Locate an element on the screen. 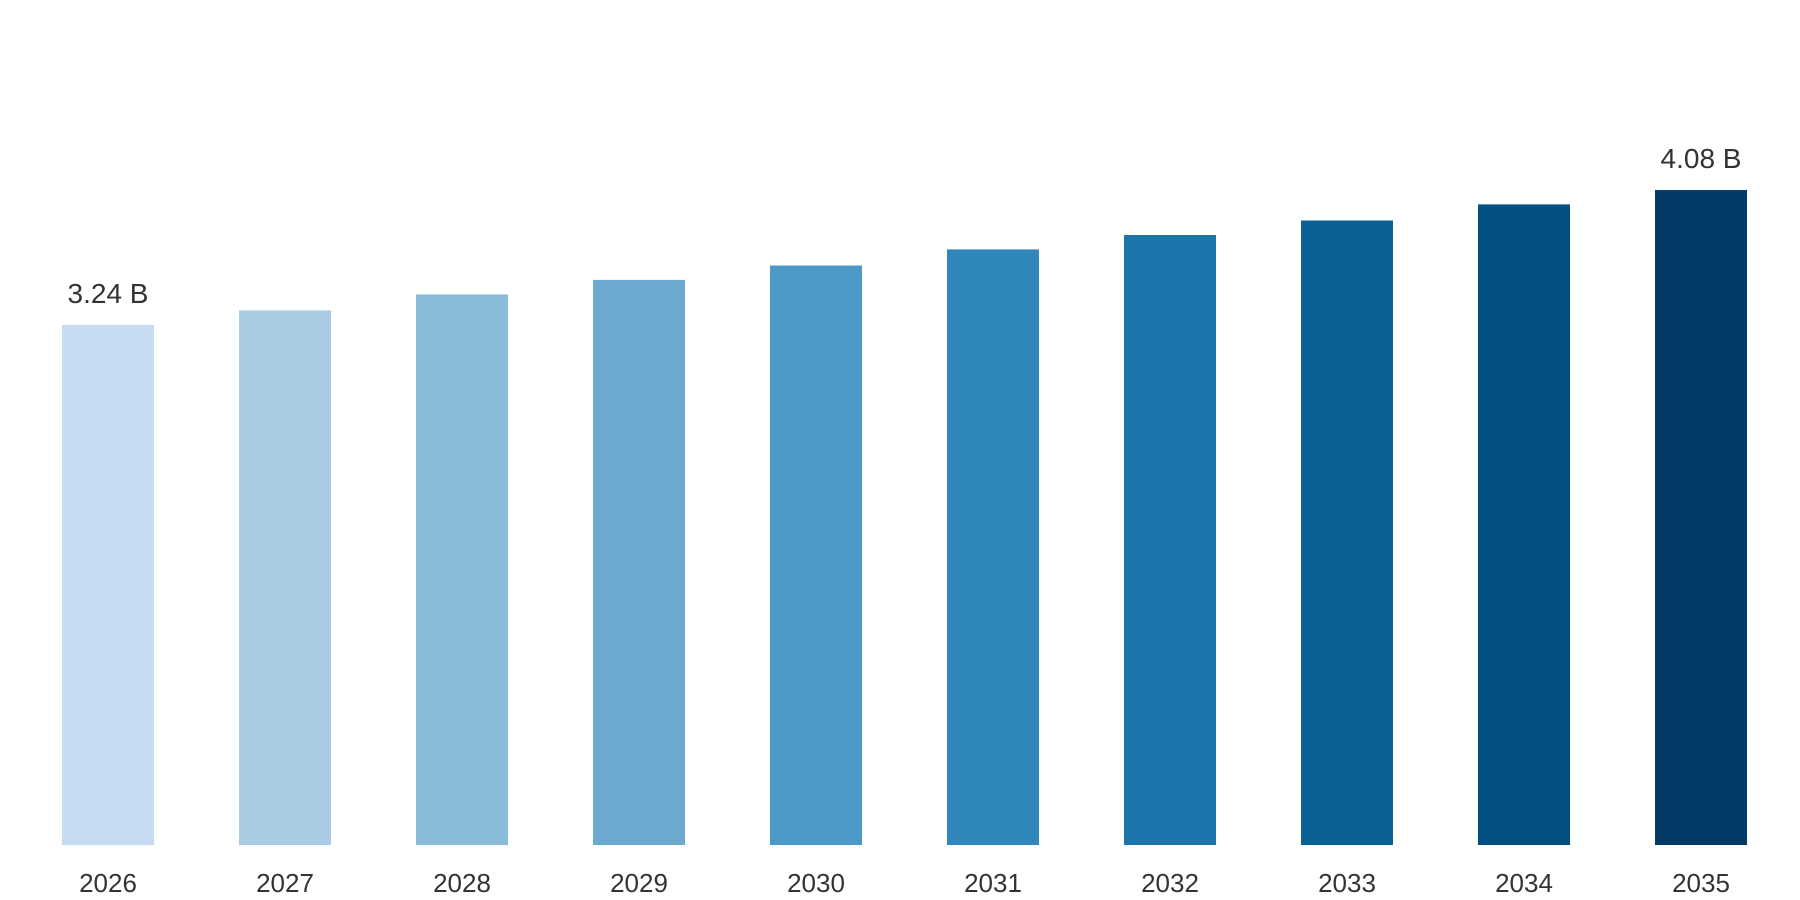 This screenshot has height=900, width=1800. data-label-2035: 4.08 B is located at coordinates (1701, 158).